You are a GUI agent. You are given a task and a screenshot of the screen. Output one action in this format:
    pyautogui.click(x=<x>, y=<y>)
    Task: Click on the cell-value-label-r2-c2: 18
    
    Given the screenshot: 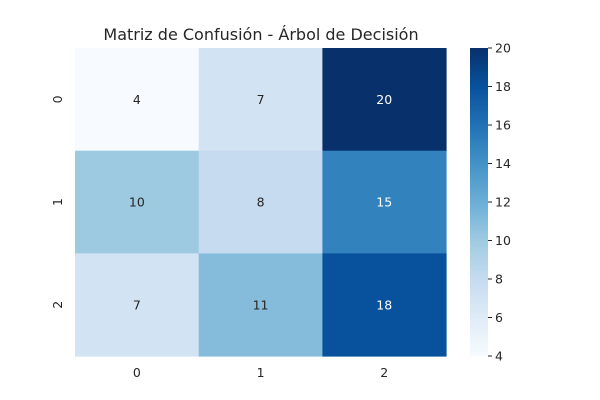 What is the action you would take?
    pyautogui.click(x=384, y=304)
    